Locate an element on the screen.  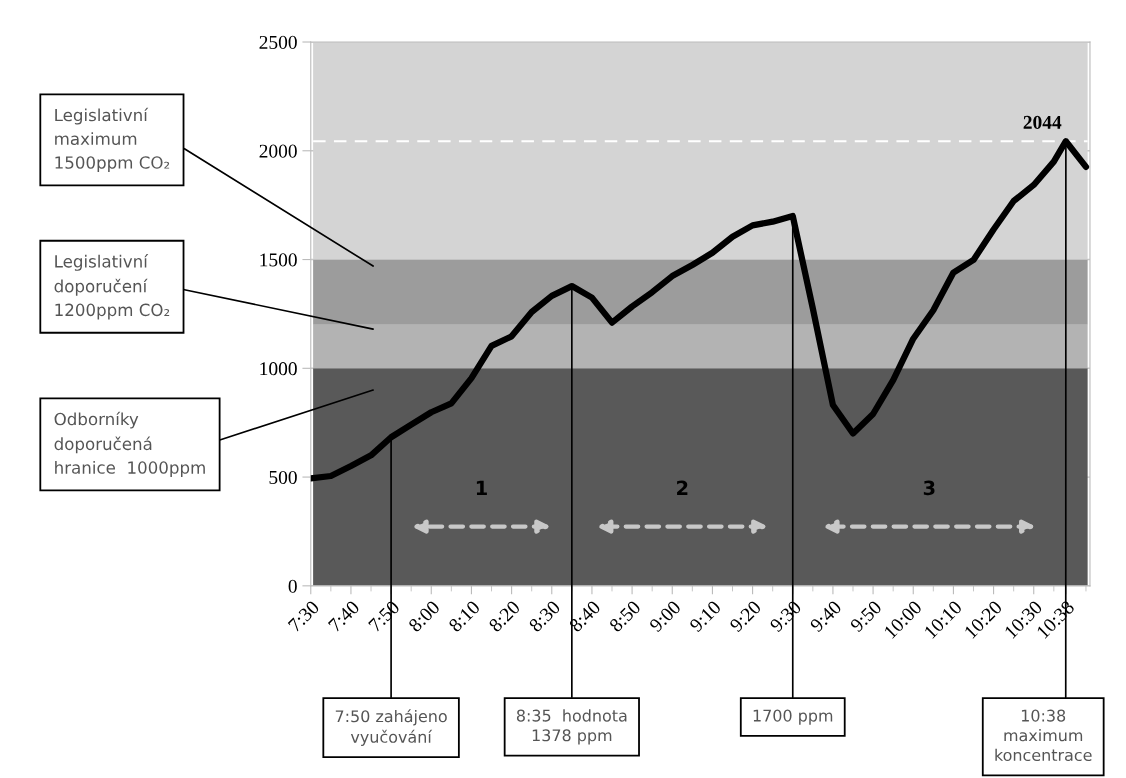
band-label: Legislativní doporučení 1200ppm CO₂ is located at coordinates (112, 287).